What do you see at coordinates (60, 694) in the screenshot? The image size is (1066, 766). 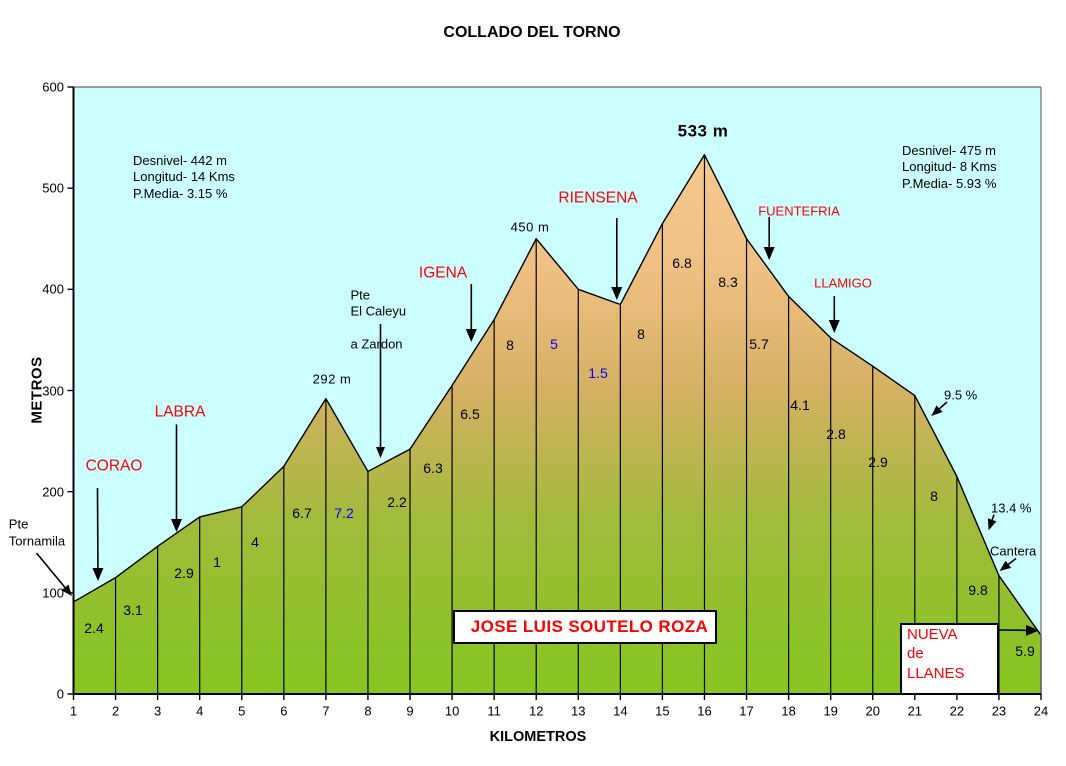 I see `y-tick-label: 0` at bounding box center [60, 694].